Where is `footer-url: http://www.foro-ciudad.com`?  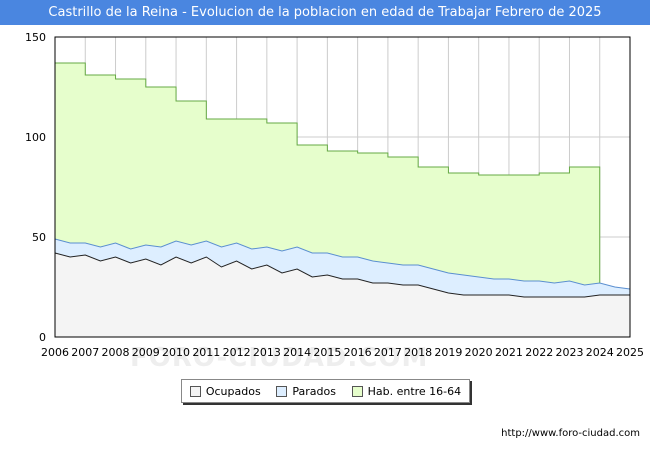
footer-url: http://www.foro-ciudad.com is located at coordinates (570, 433).